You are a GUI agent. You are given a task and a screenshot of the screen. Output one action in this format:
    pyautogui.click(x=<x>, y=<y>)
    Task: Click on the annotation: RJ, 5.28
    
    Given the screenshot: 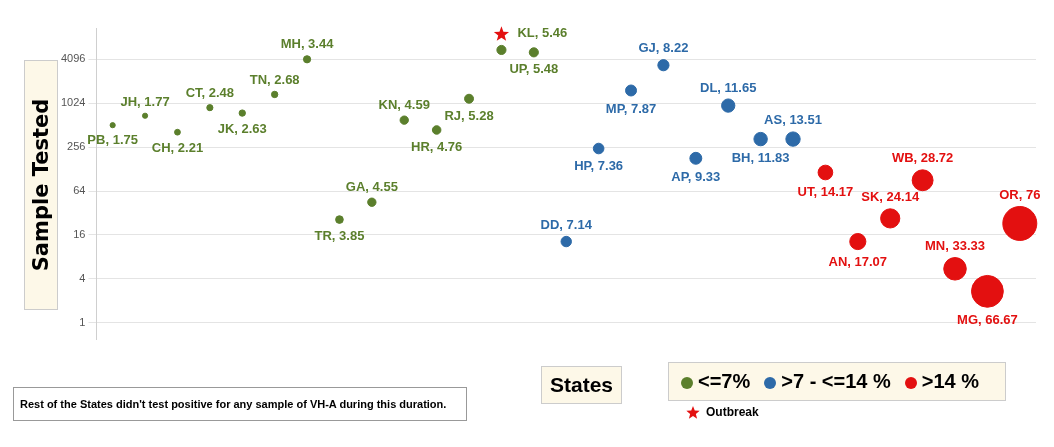 What is the action you would take?
    pyautogui.click(x=469, y=115)
    